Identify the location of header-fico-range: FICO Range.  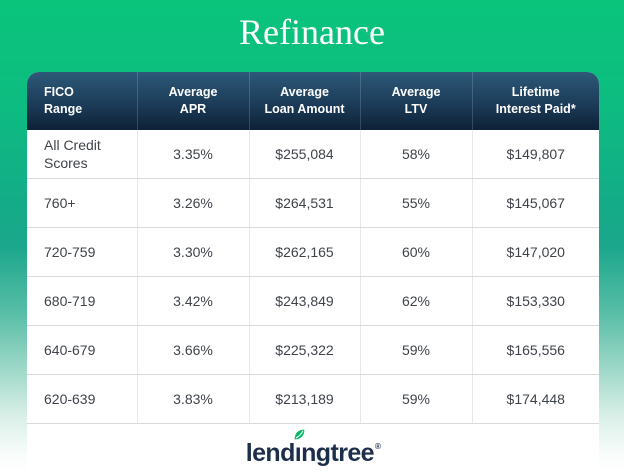
(82, 101).